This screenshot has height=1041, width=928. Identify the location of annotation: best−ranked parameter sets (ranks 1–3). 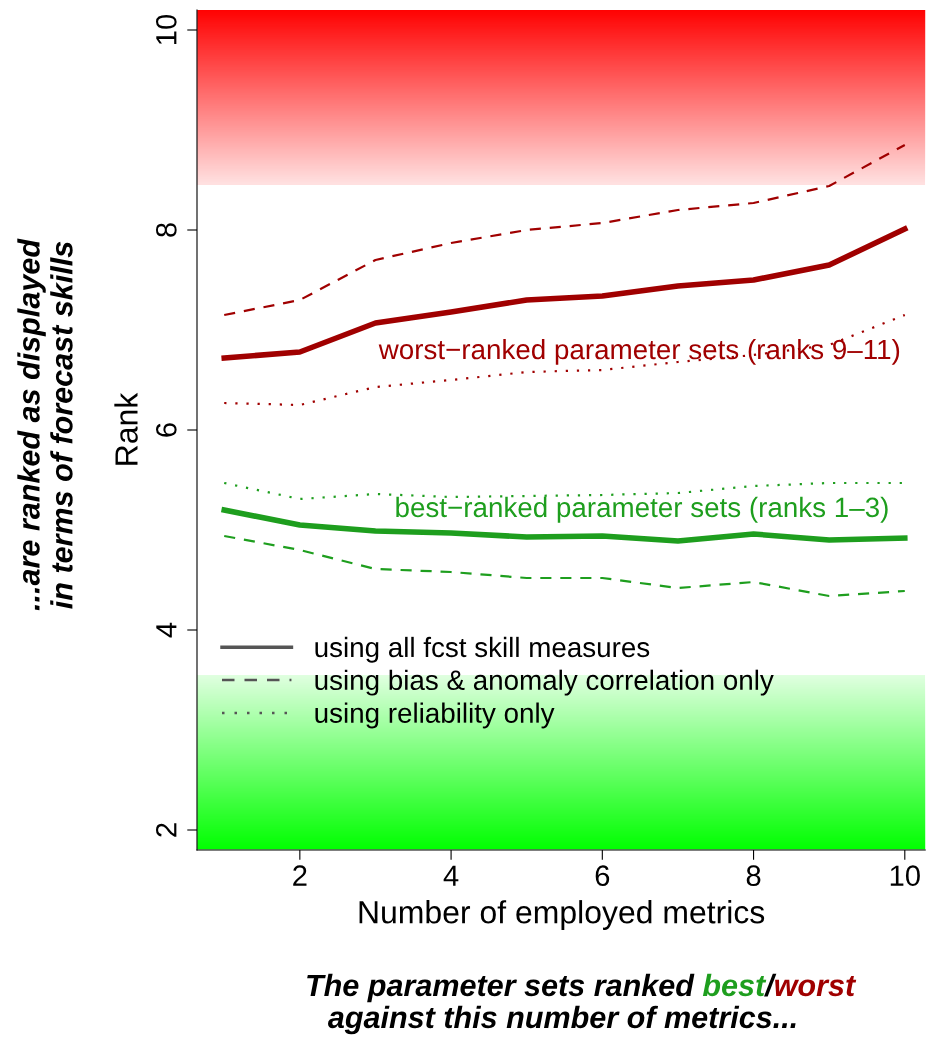
(642, 509).